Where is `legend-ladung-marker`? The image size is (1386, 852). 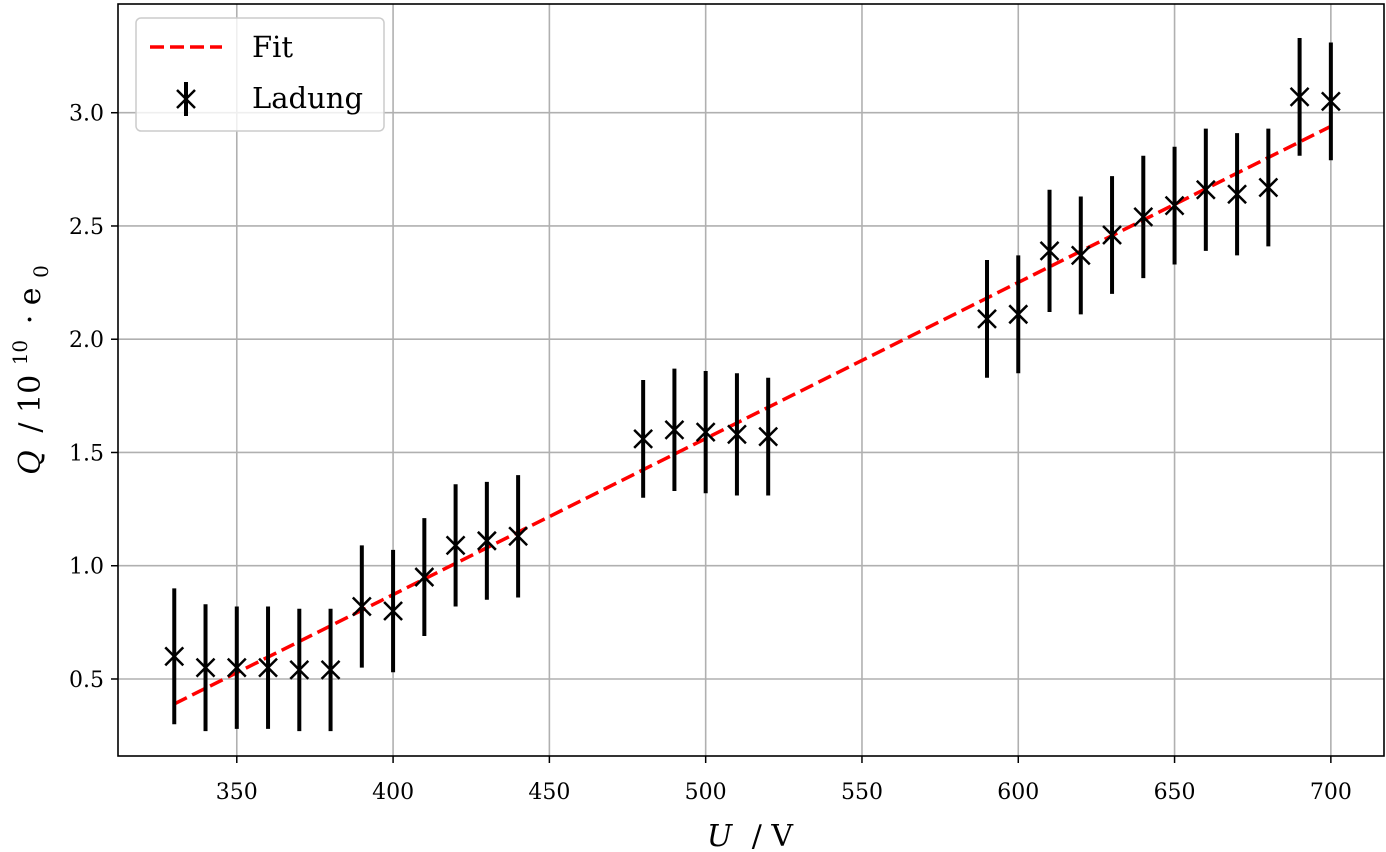 legend-ladung-marker is located at coordinates (186, 99).